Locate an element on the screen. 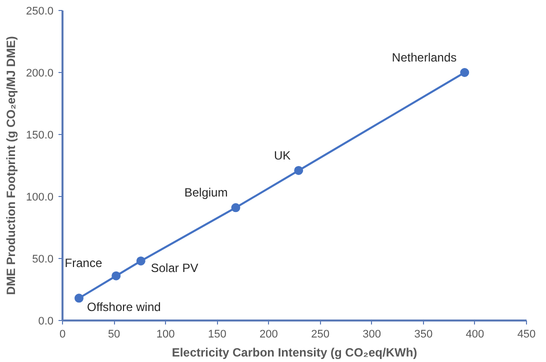 The height and width of the screenshot is (362, 546). x-tick-label: 150 is located at coordinates (217, 334).